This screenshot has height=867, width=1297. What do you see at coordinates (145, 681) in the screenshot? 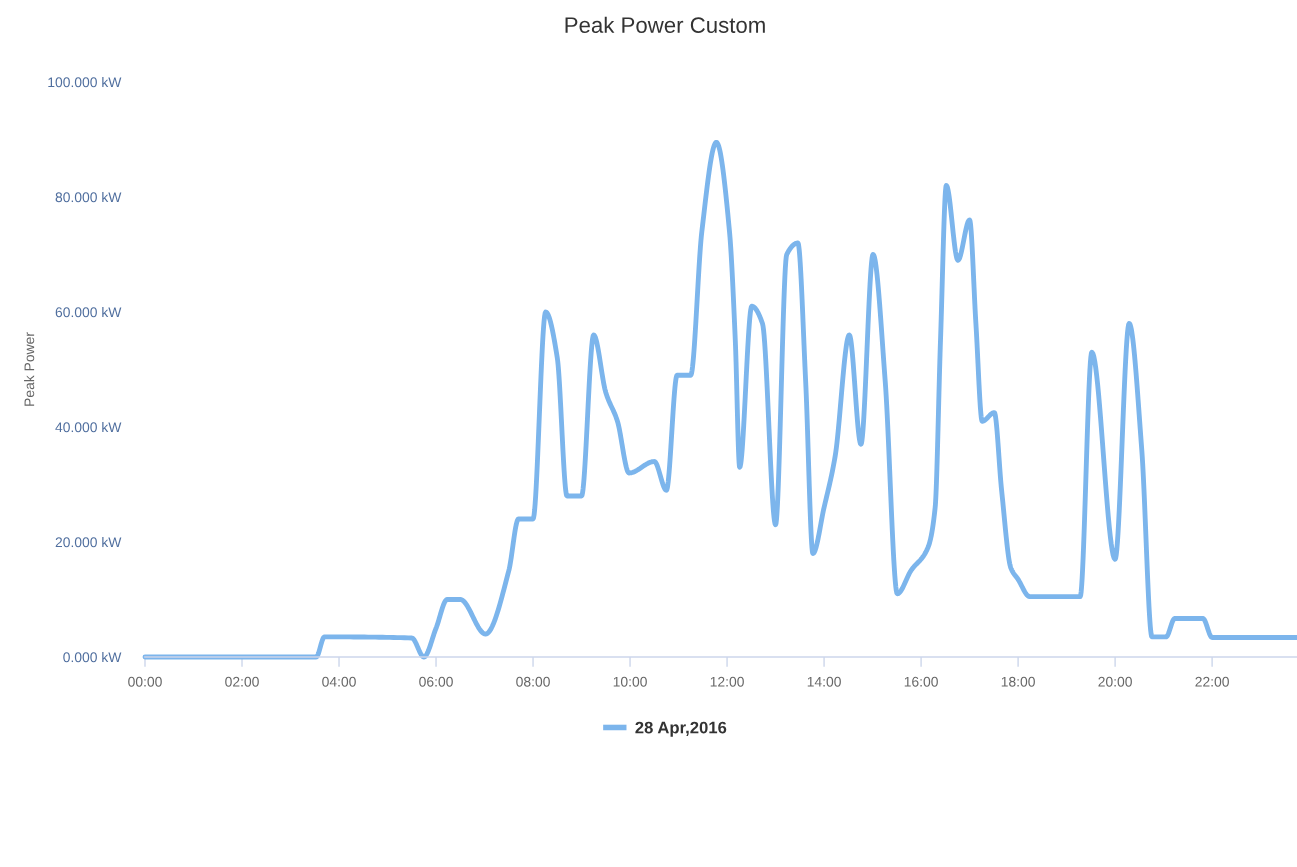
I see `x-tick-label: 00:00` at bounding box center [145, 681].